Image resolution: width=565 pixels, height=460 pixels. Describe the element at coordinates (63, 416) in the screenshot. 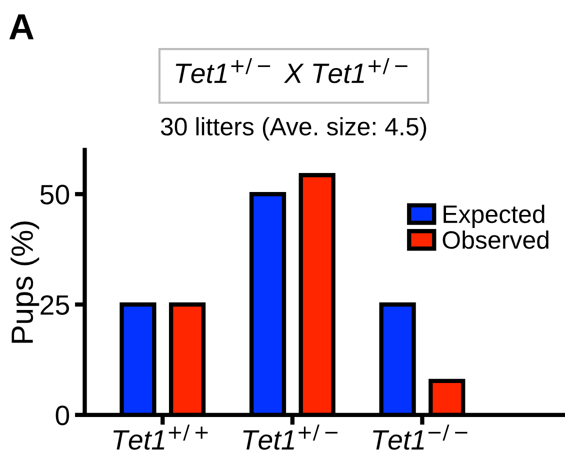

I see `y-tick-label: 0` at that location.